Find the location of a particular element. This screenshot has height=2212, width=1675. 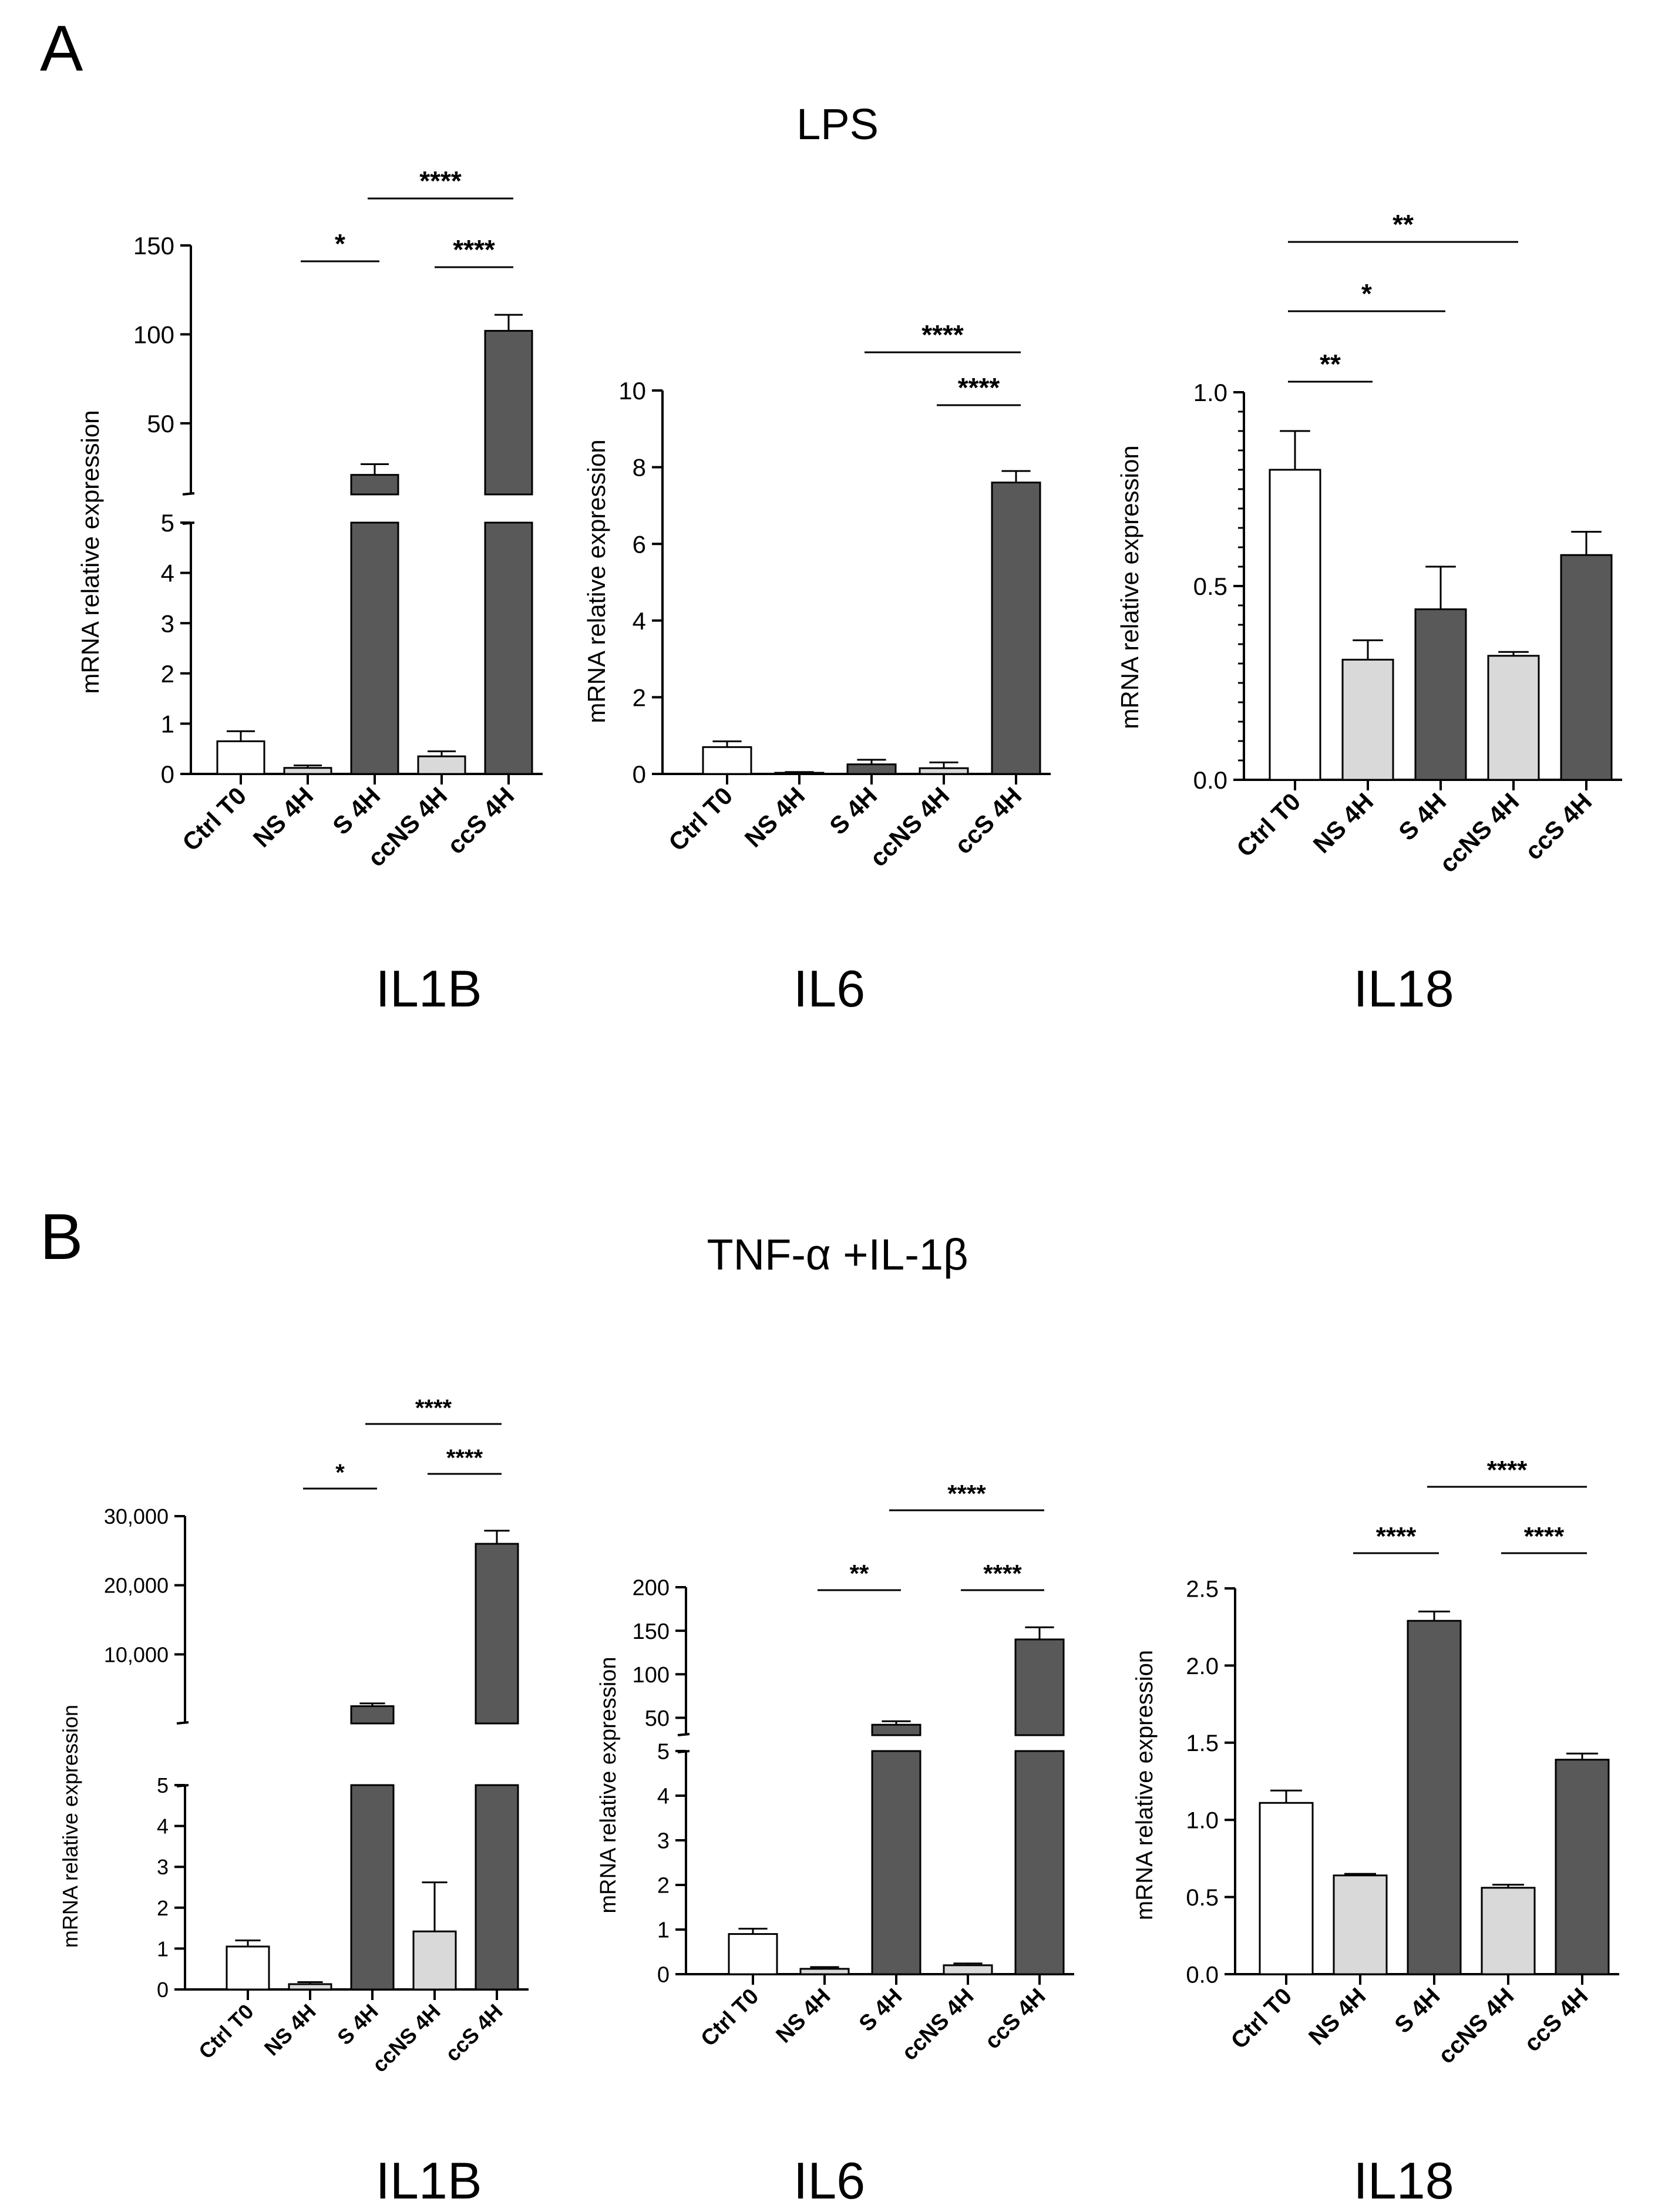

y-tick-label: 4 is located at coordinates (167, 573).